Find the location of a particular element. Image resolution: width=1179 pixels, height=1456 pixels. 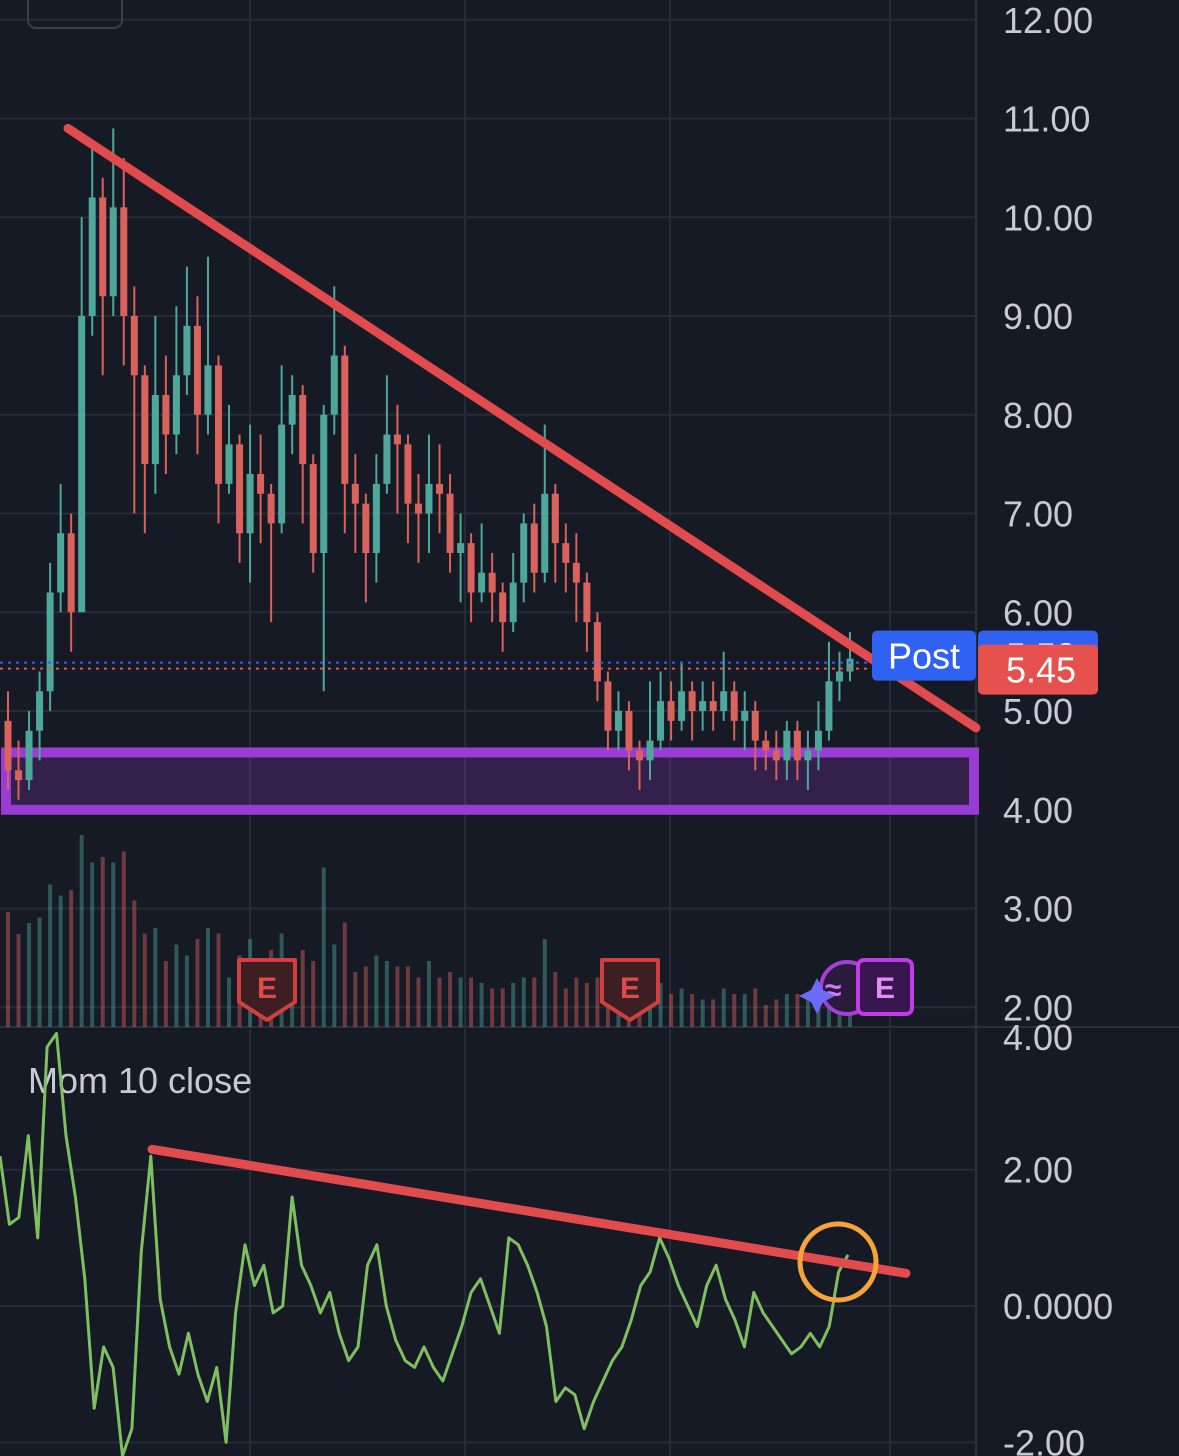

momentum-breakout-circle is located at coordinates (838, 1262).